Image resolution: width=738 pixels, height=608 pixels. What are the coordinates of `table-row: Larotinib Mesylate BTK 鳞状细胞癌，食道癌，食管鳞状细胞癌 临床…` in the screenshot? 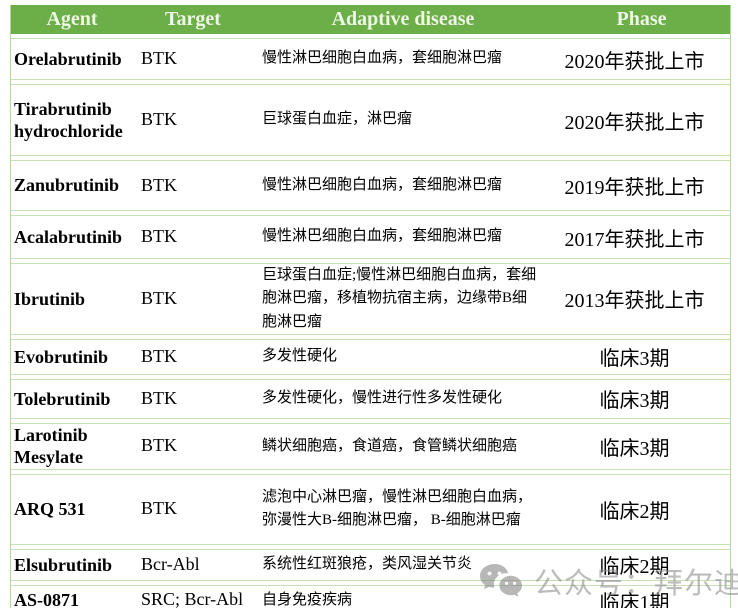 It's located at (370, 446).